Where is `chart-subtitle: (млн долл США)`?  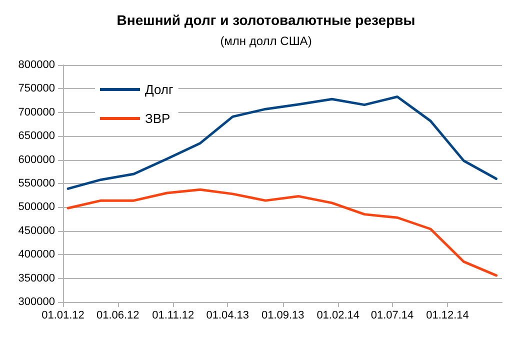
chart-subtitle: (млн долл США) is located at coordinates (266, 41).